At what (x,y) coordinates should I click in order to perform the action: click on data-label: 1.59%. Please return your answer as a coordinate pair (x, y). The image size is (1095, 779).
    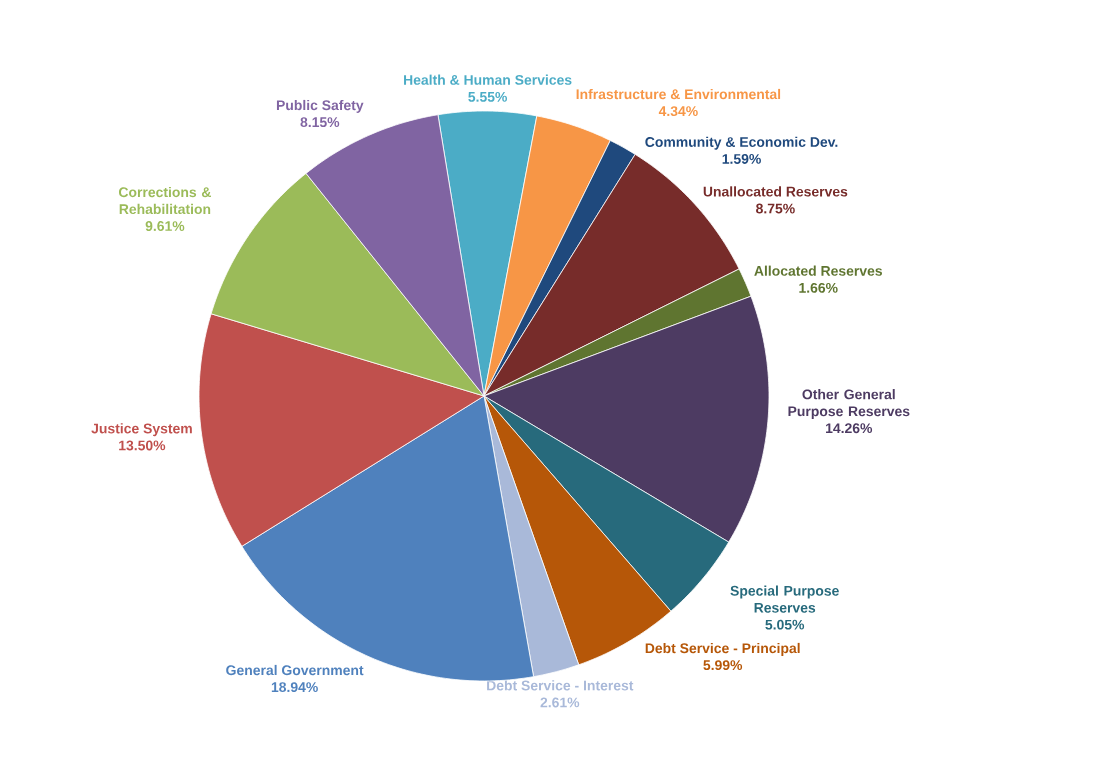
    Looking at the image, I should click on (741, 158).